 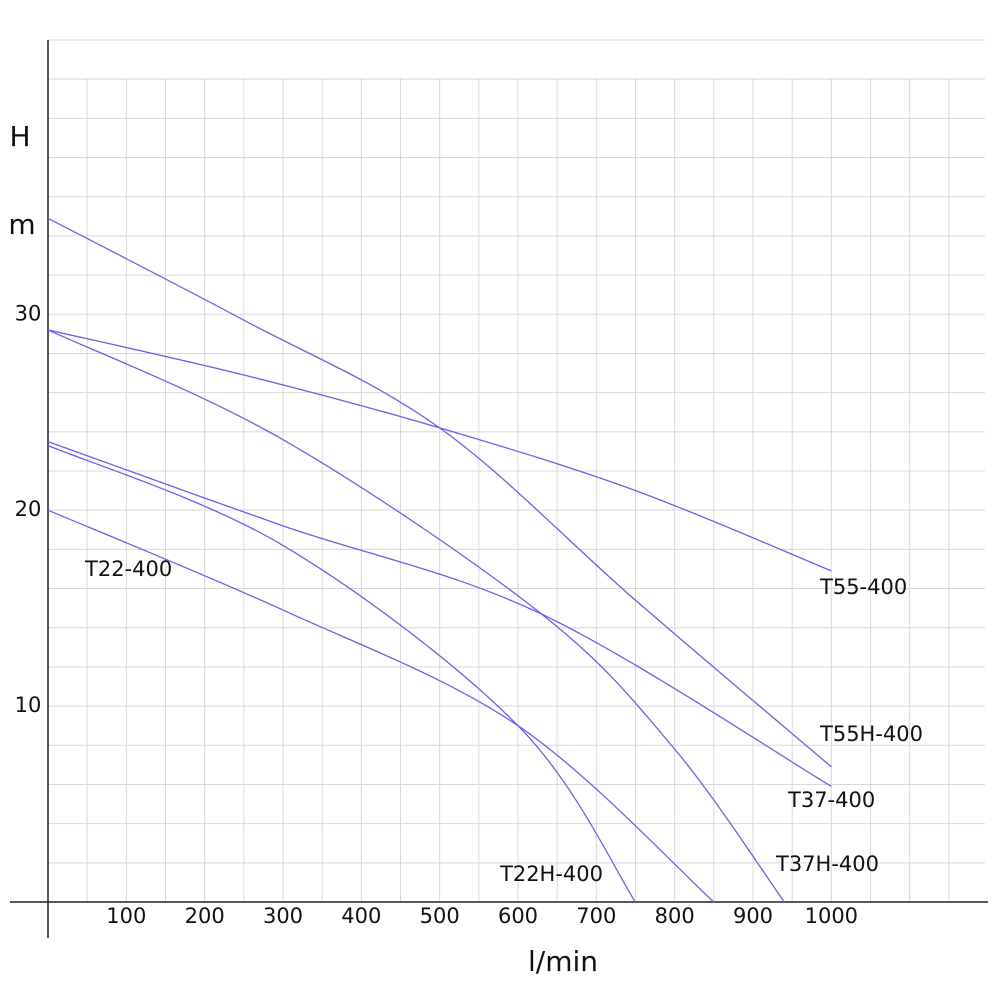 What do you see at coordinates (596, 916) in the screenshot?
I see `x-tick-label: 700` at bounding box center [596, 916].